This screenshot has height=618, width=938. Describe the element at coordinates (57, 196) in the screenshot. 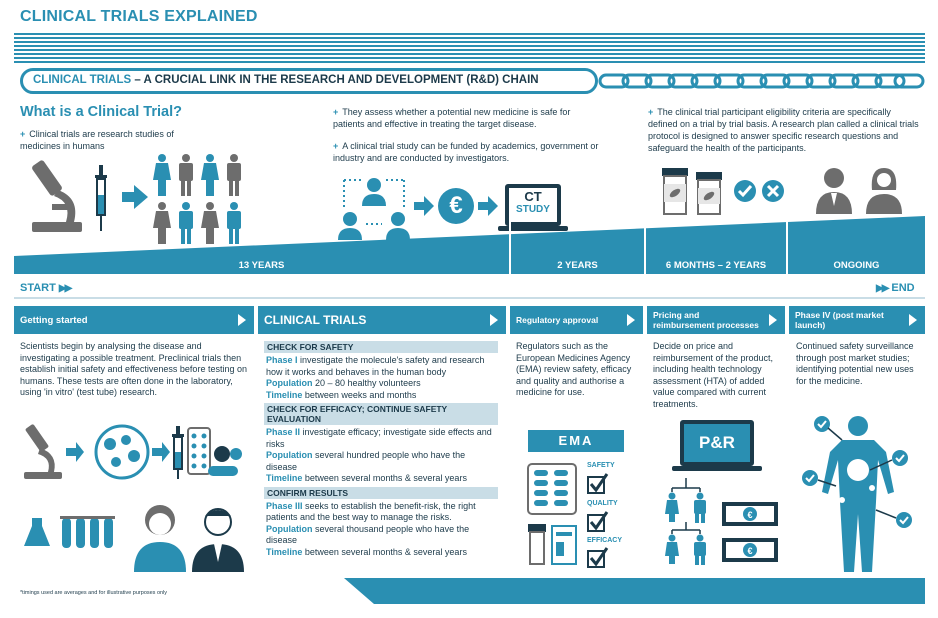

I see `microscope-icon` at that location.